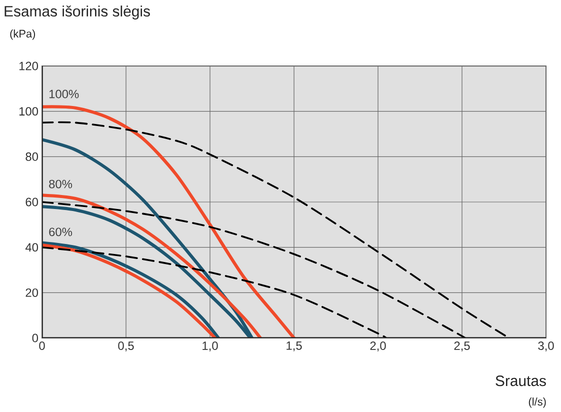 The width and height of the screenshot is (561, 412). What do you see at coordinates (60, 232) in the screenshot?
I see `annotation: 60%` at bounding box center [60, 232].